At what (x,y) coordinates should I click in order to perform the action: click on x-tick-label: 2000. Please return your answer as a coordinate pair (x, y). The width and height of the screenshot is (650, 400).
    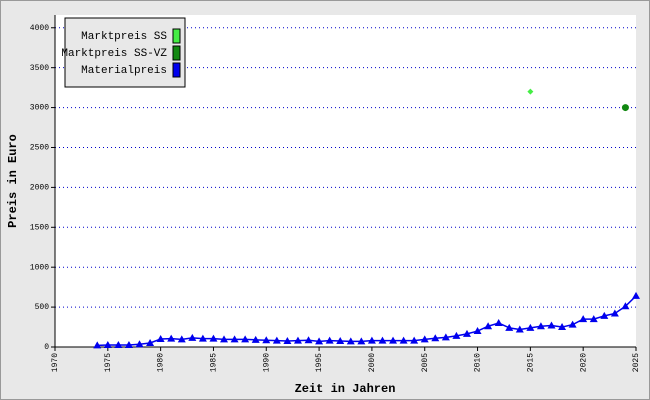
    Looking at the image, I should click on (372, 362).